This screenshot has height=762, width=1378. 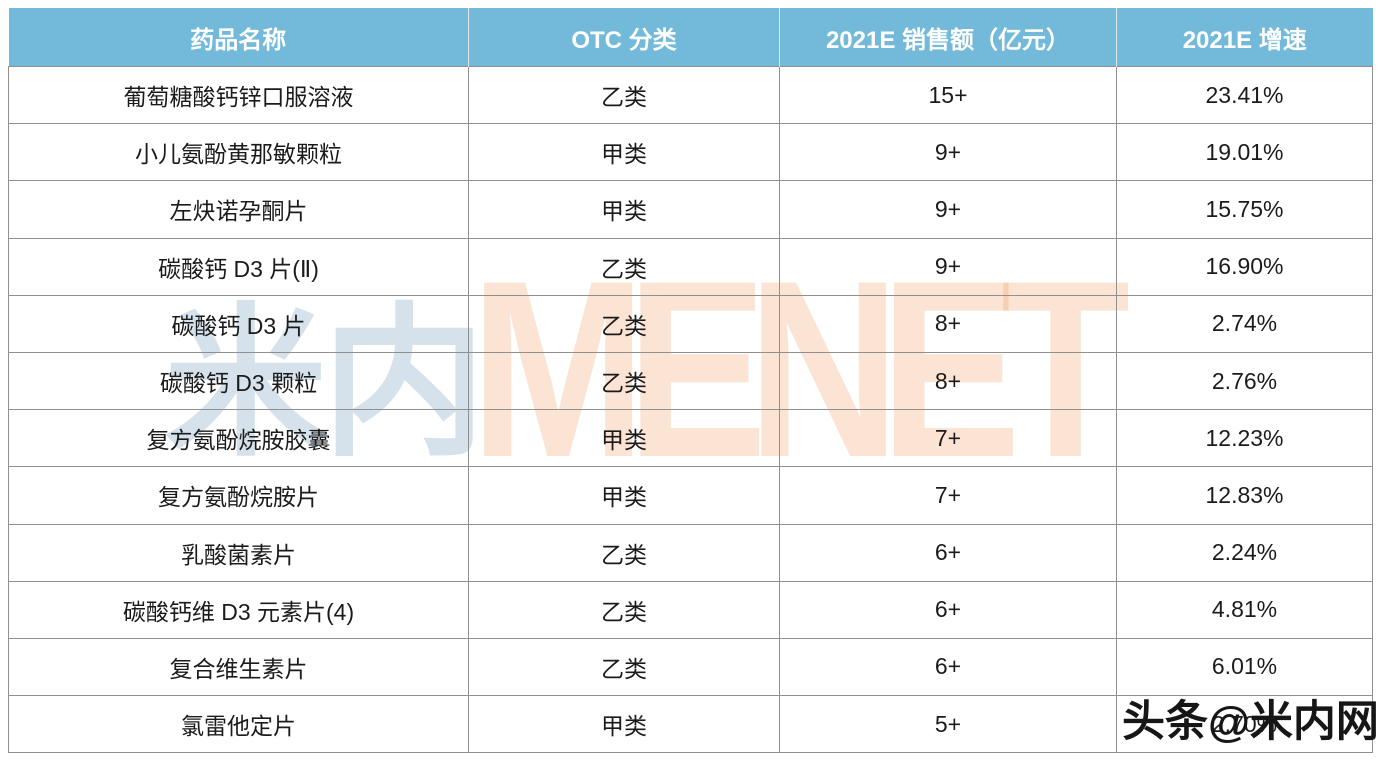 What do you see at coordinates (1244, 552) in the screenshot?
I see `cell-growth-2021e: 2.24%` at bounding box center [1244, 552].